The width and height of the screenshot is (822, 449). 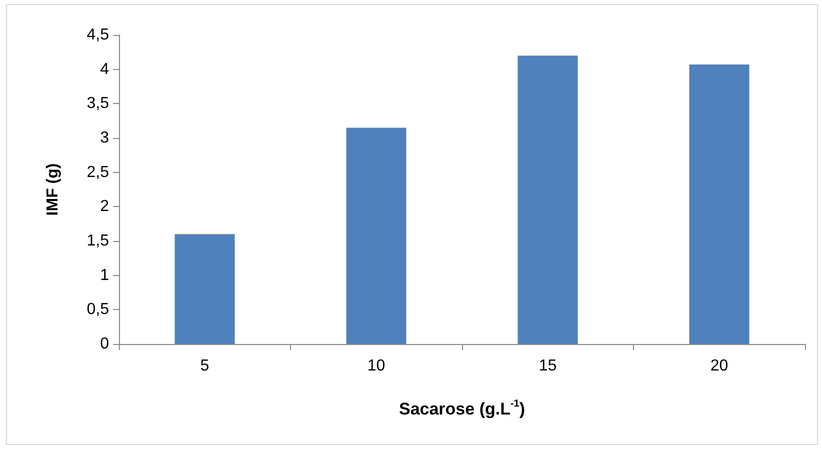 What do you see at coordinates (98, 309) in the screenshot?
I see `y-tick-label: 0,5` at bounding box center [98, 309].